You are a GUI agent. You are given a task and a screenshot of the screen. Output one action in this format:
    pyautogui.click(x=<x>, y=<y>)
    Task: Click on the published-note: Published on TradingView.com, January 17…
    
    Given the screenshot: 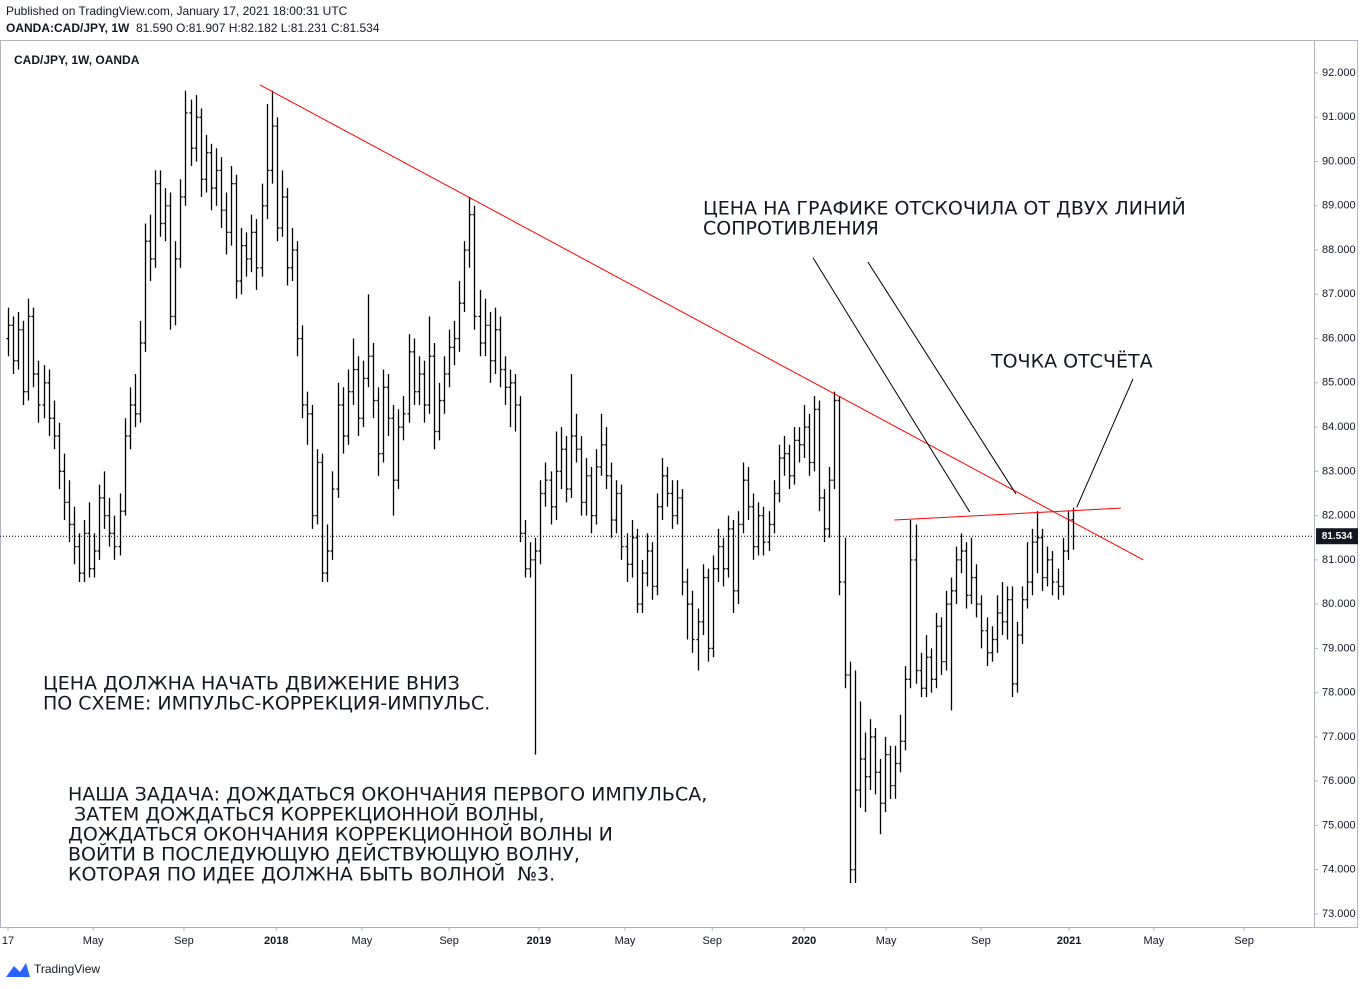 What is the action you would take?
    pyautogui.click(x=177, y=11)
    